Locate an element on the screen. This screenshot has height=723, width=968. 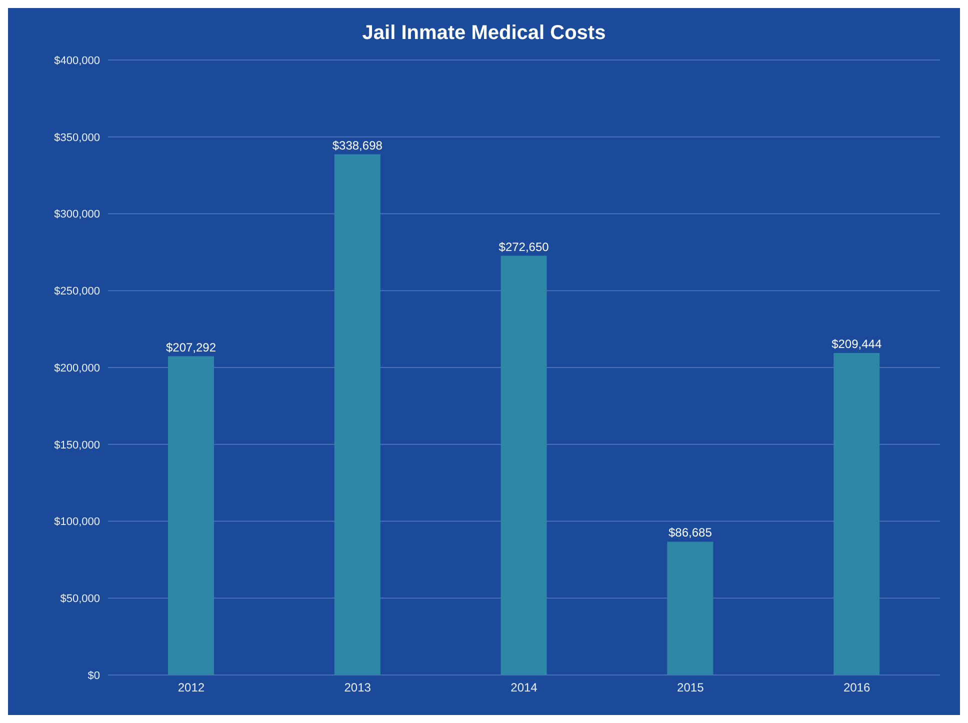
y-tick-label: $50,000 is located at coordinates (80, 599).